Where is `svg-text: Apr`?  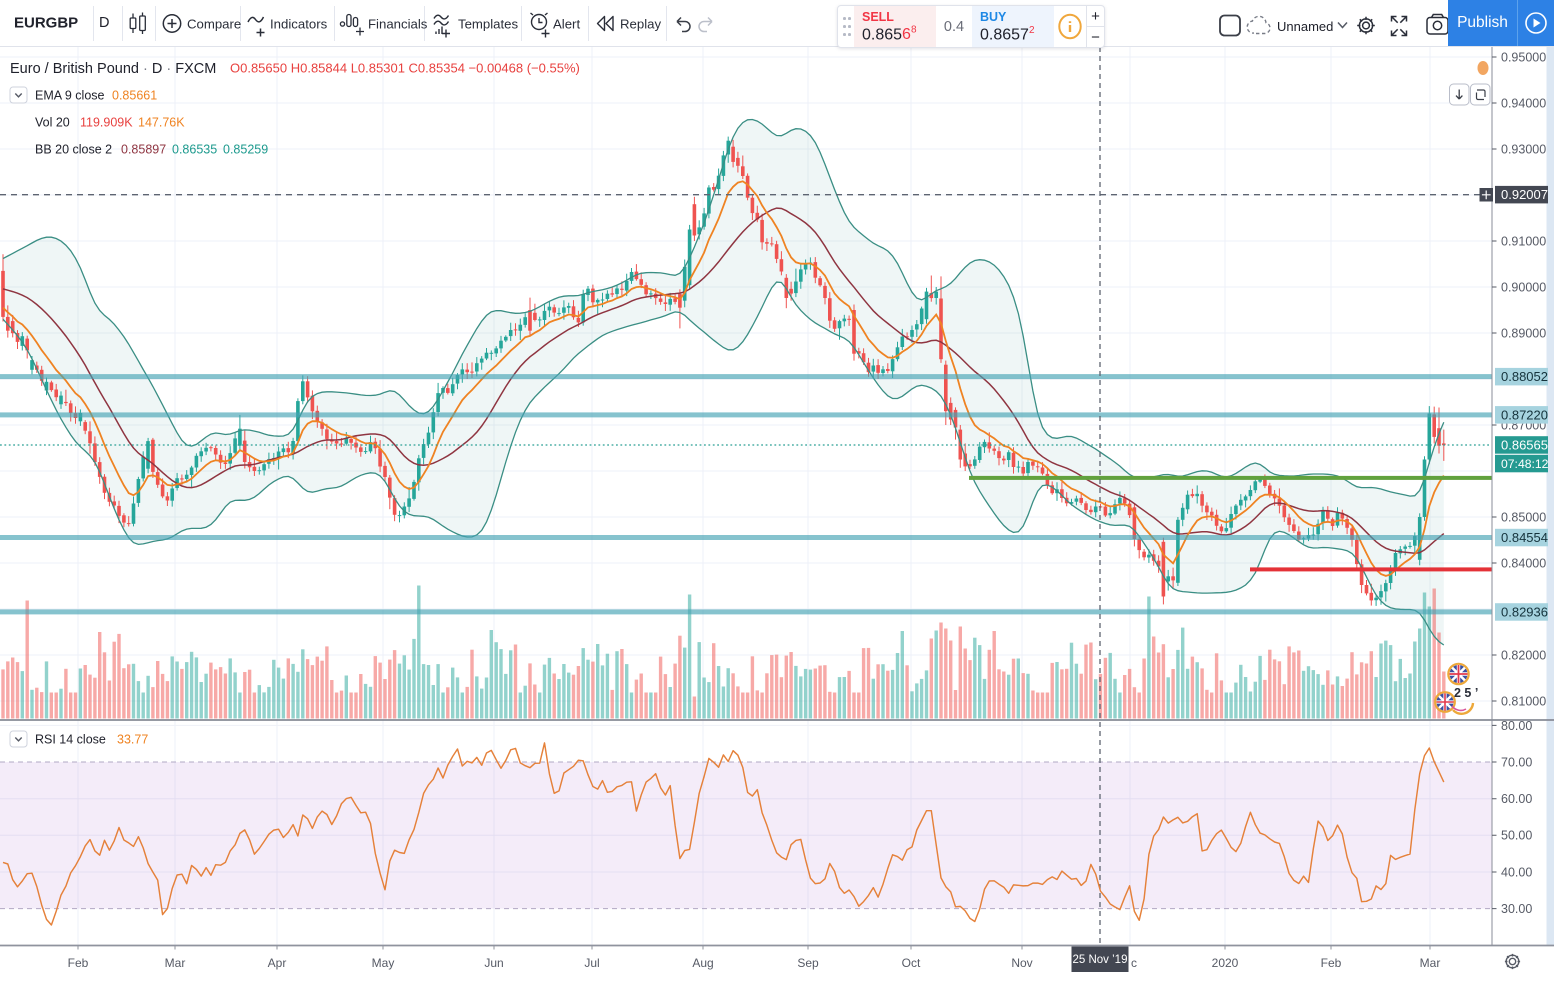
svg-text: Apr is located at coordinates (277, 963).